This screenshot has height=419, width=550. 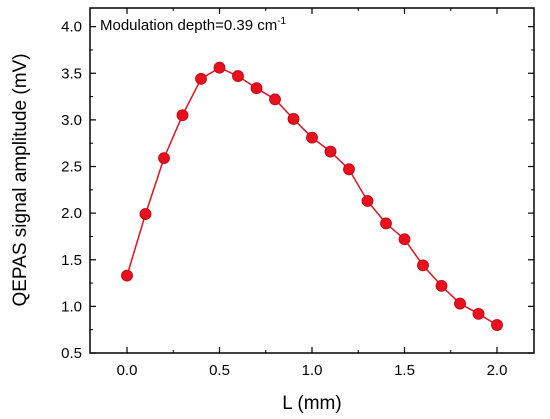 I want to click on x-tick-label: 1.5, so click(x=404, y=370).